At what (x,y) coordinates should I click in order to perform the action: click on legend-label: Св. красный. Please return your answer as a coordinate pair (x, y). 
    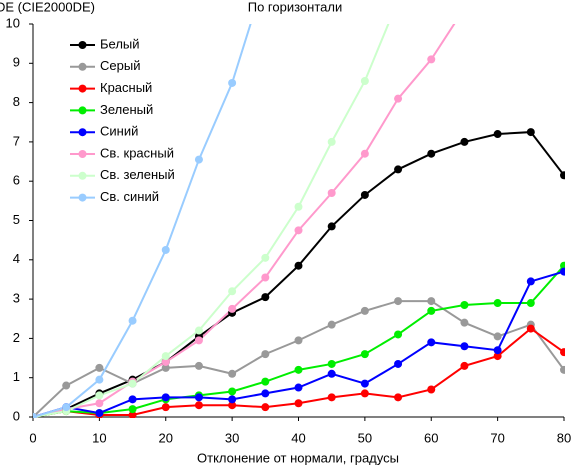
    Looking at the image, I should click on (137, 152).